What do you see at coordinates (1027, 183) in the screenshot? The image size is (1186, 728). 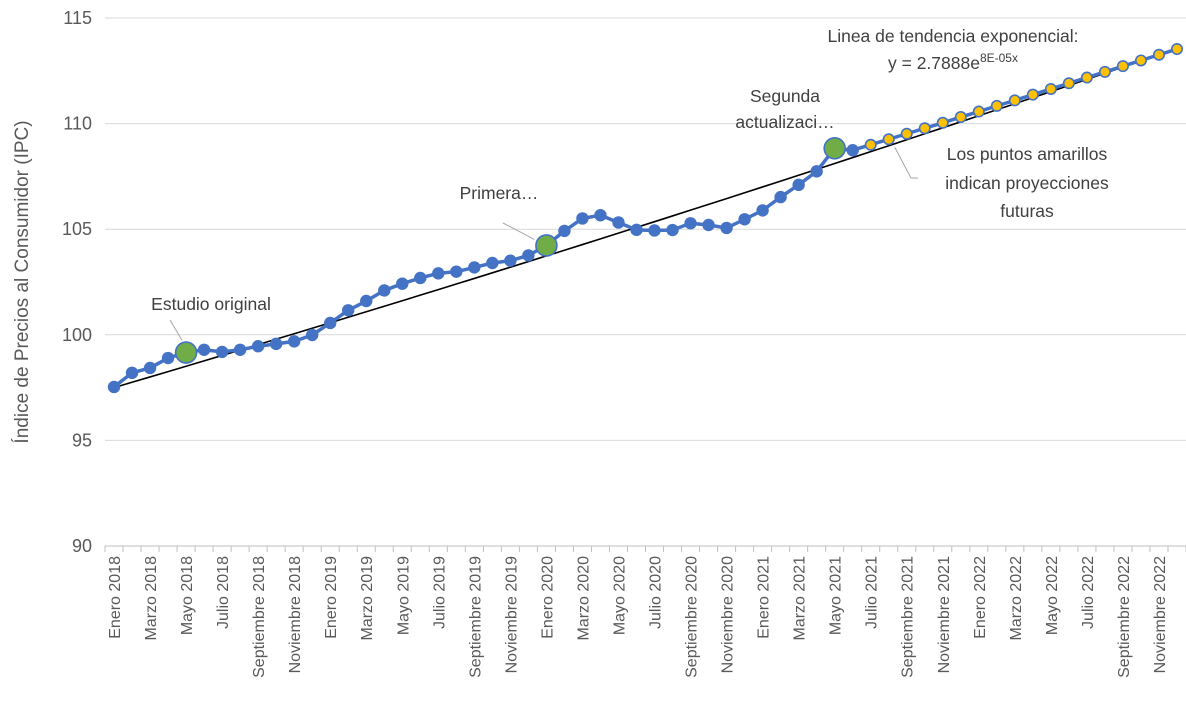 I see `annotation-proj-line2: indican proyecciones` at bounding box center [1027, 183].